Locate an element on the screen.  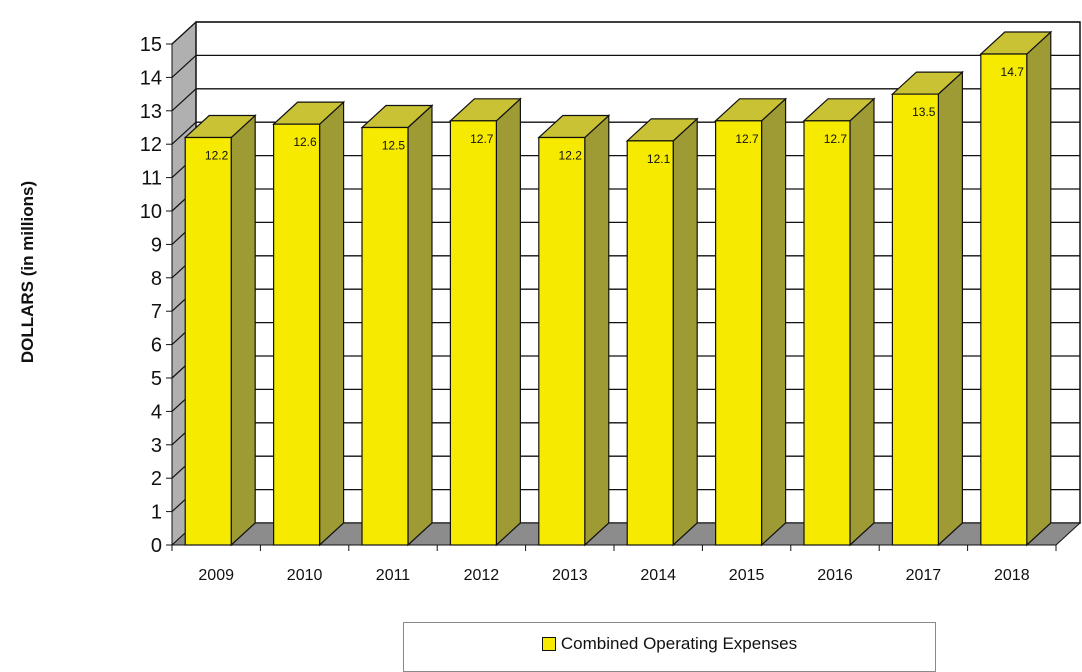
x-tick-label: 2013 is located at coordinates (570, 575).